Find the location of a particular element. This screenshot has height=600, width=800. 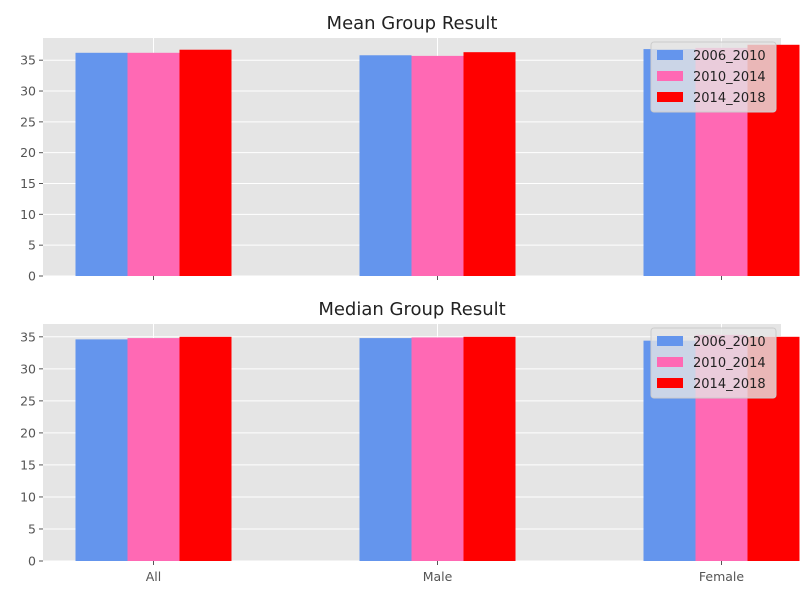

chart-title: Mean Group Result is located at coordinates (412, 23).